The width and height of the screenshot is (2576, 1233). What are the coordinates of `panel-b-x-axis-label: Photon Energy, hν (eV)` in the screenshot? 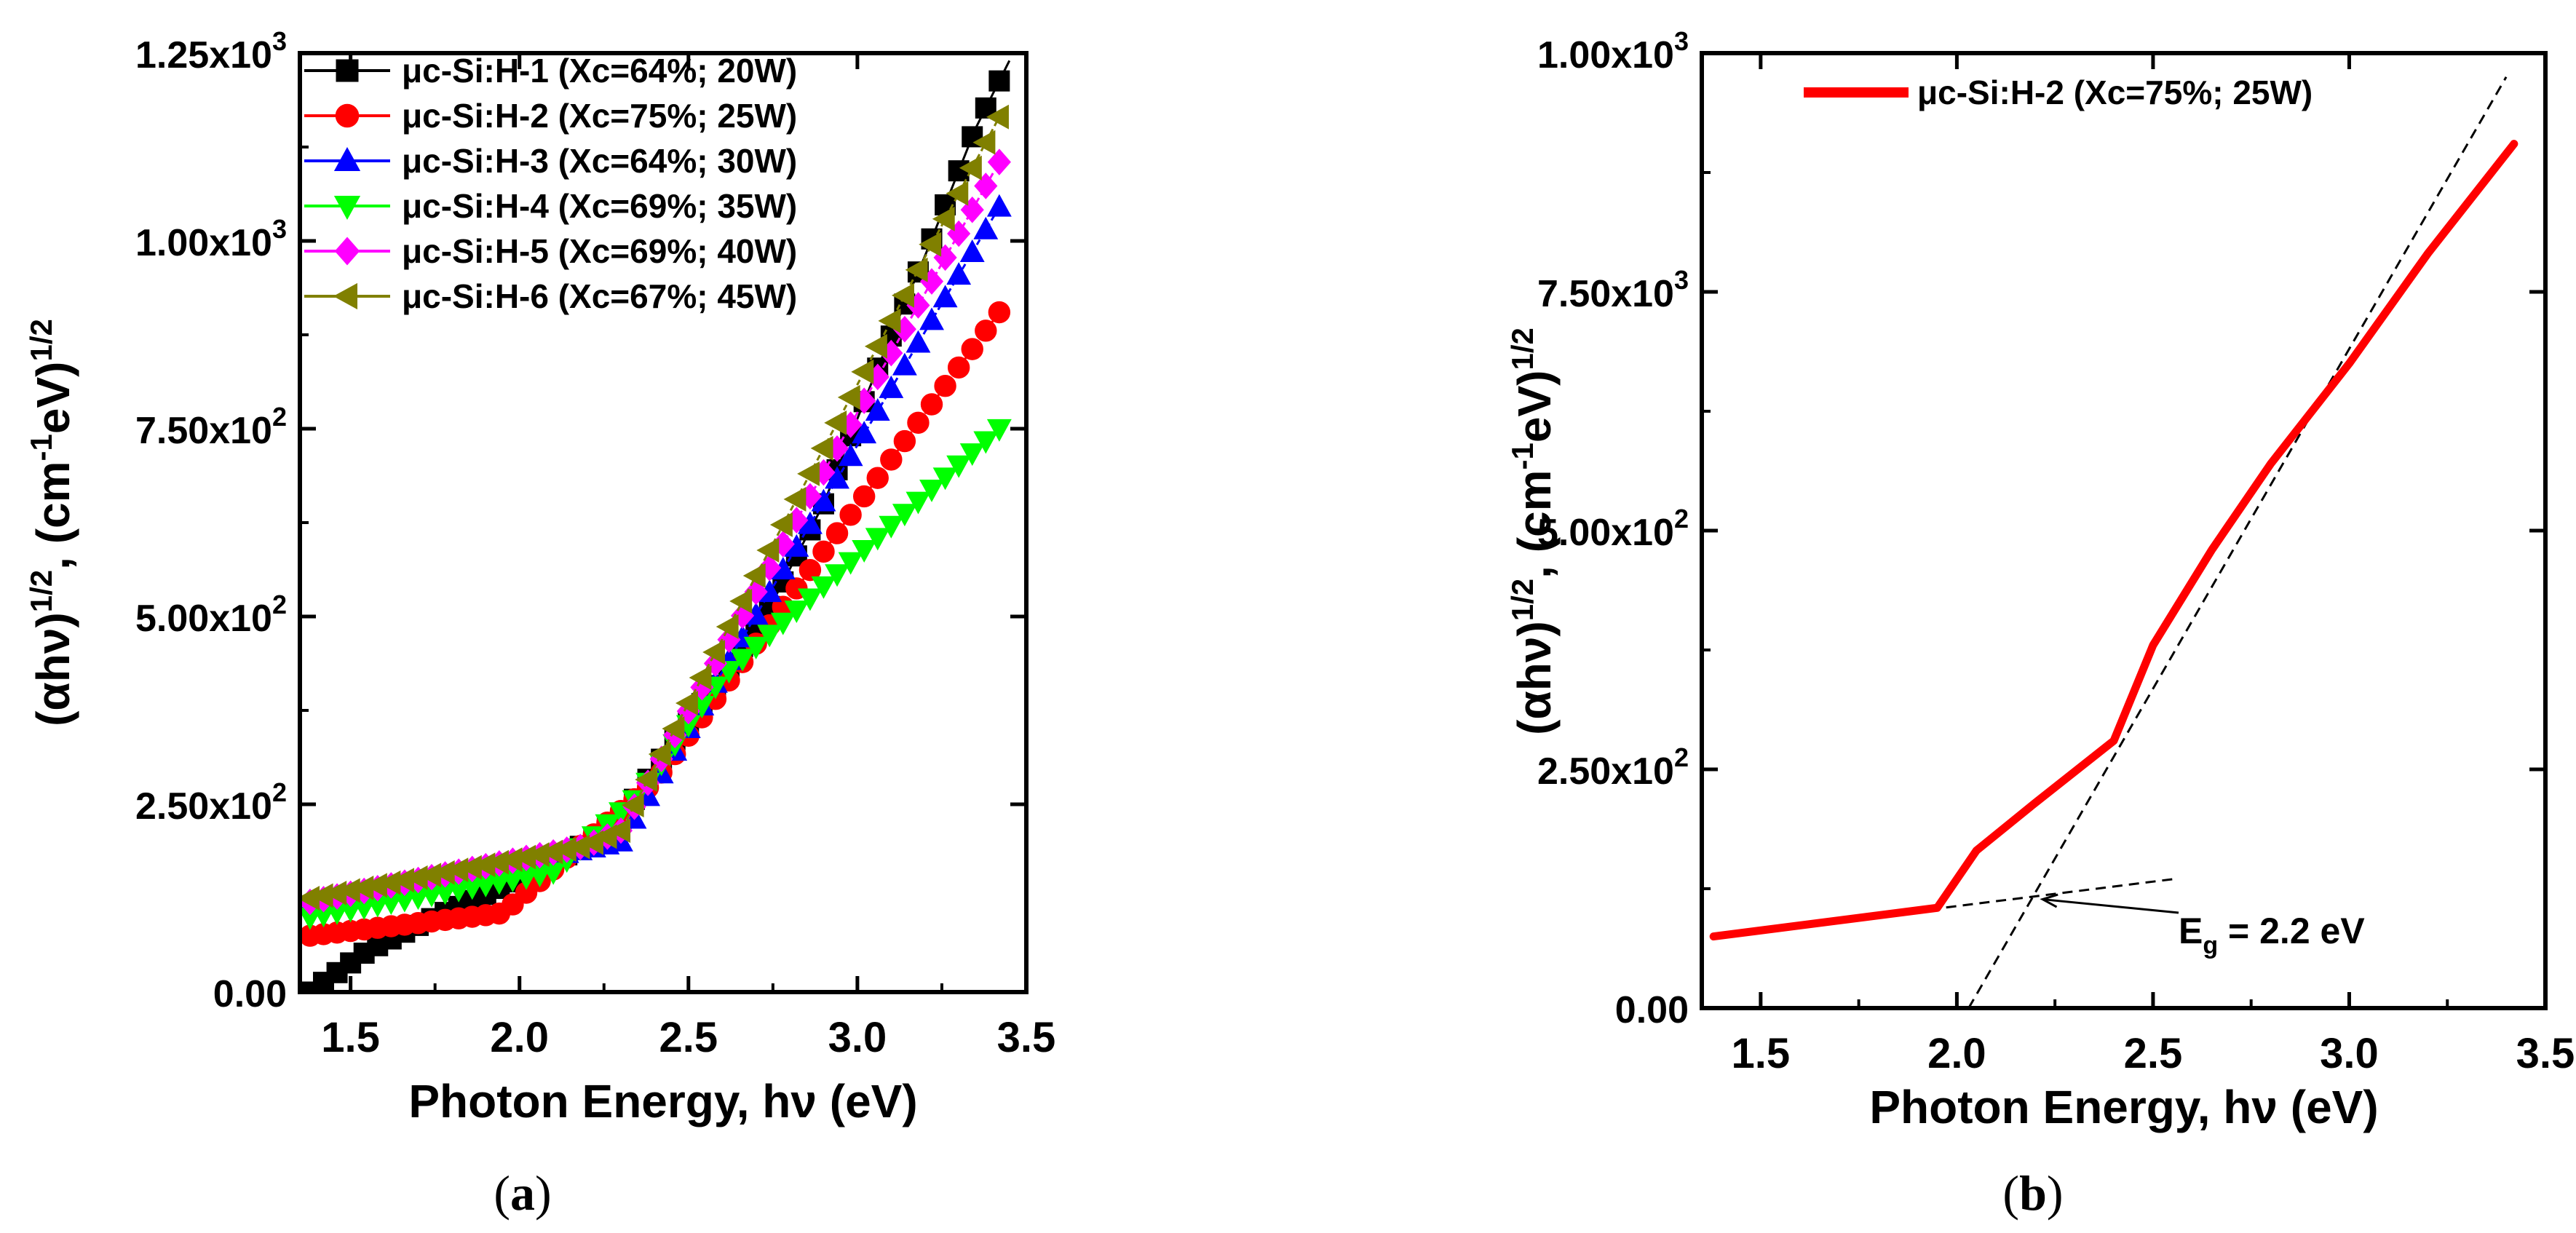 It's located at (2123, 1107).